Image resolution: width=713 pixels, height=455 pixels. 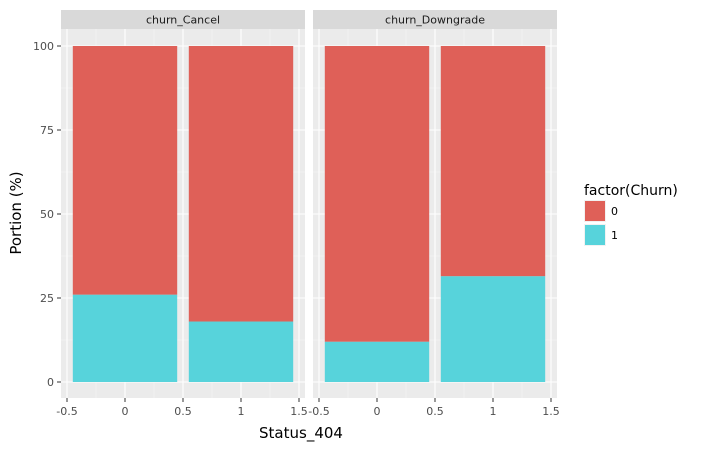 I want to click on y-axis-label: Portion (%), so click(x=16, y=212).